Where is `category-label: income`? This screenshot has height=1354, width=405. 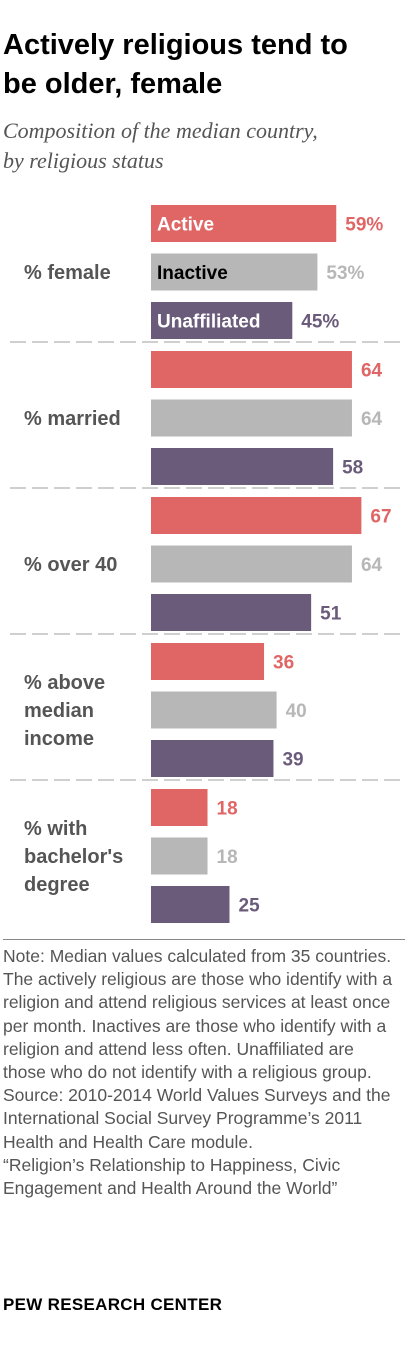 category-label: income is located at coordinates (59, 739).